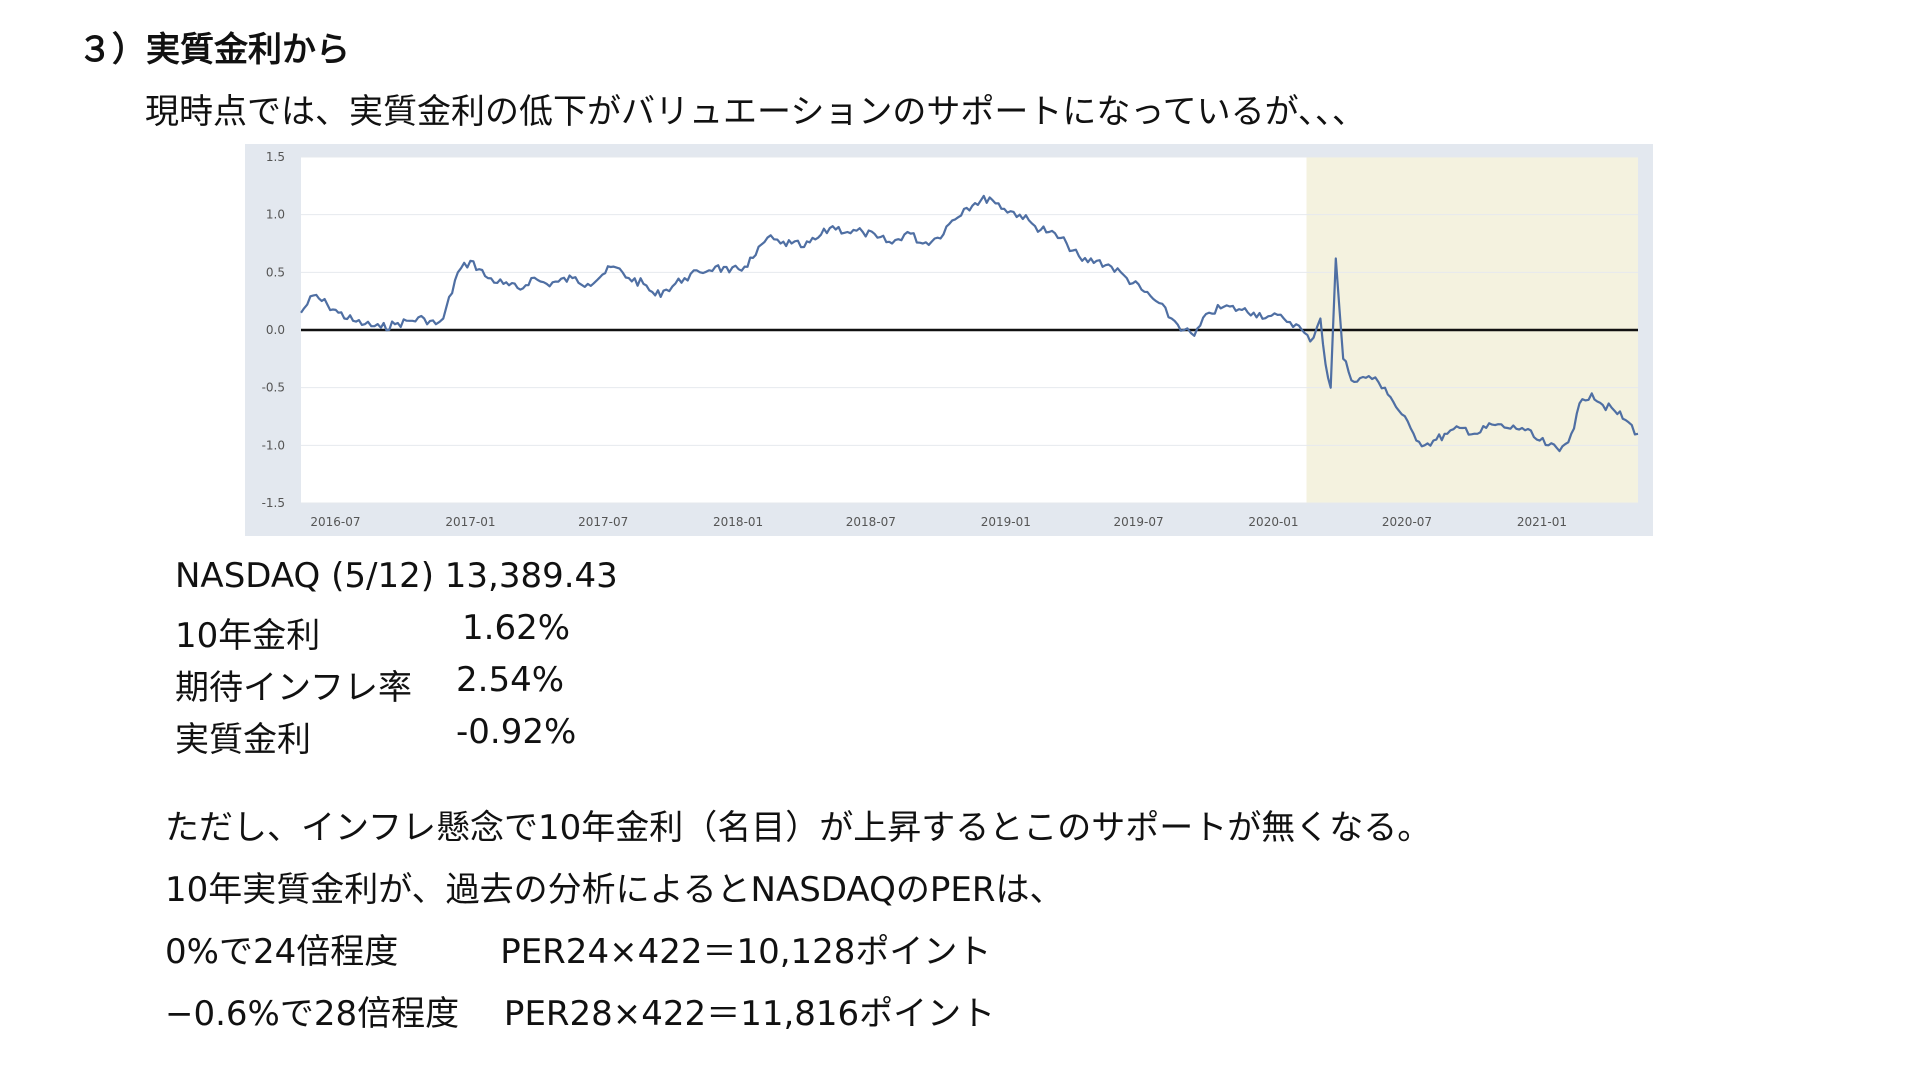 The height and width of the screenshot is (1080, 1920). I want to click on stat-nasdaq-label: NASDAQ (5/12) 13,389.43, so click(396, 576).